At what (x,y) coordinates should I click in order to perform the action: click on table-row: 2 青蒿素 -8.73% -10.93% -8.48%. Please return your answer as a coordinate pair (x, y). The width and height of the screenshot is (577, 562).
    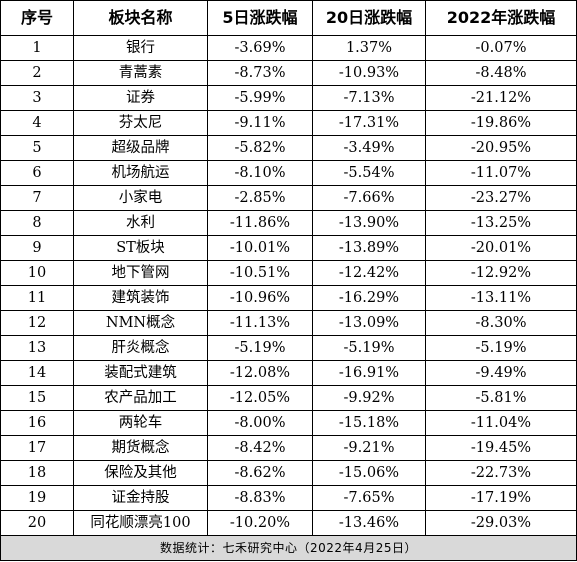
    Looking at the image, I should click on (288, 73).